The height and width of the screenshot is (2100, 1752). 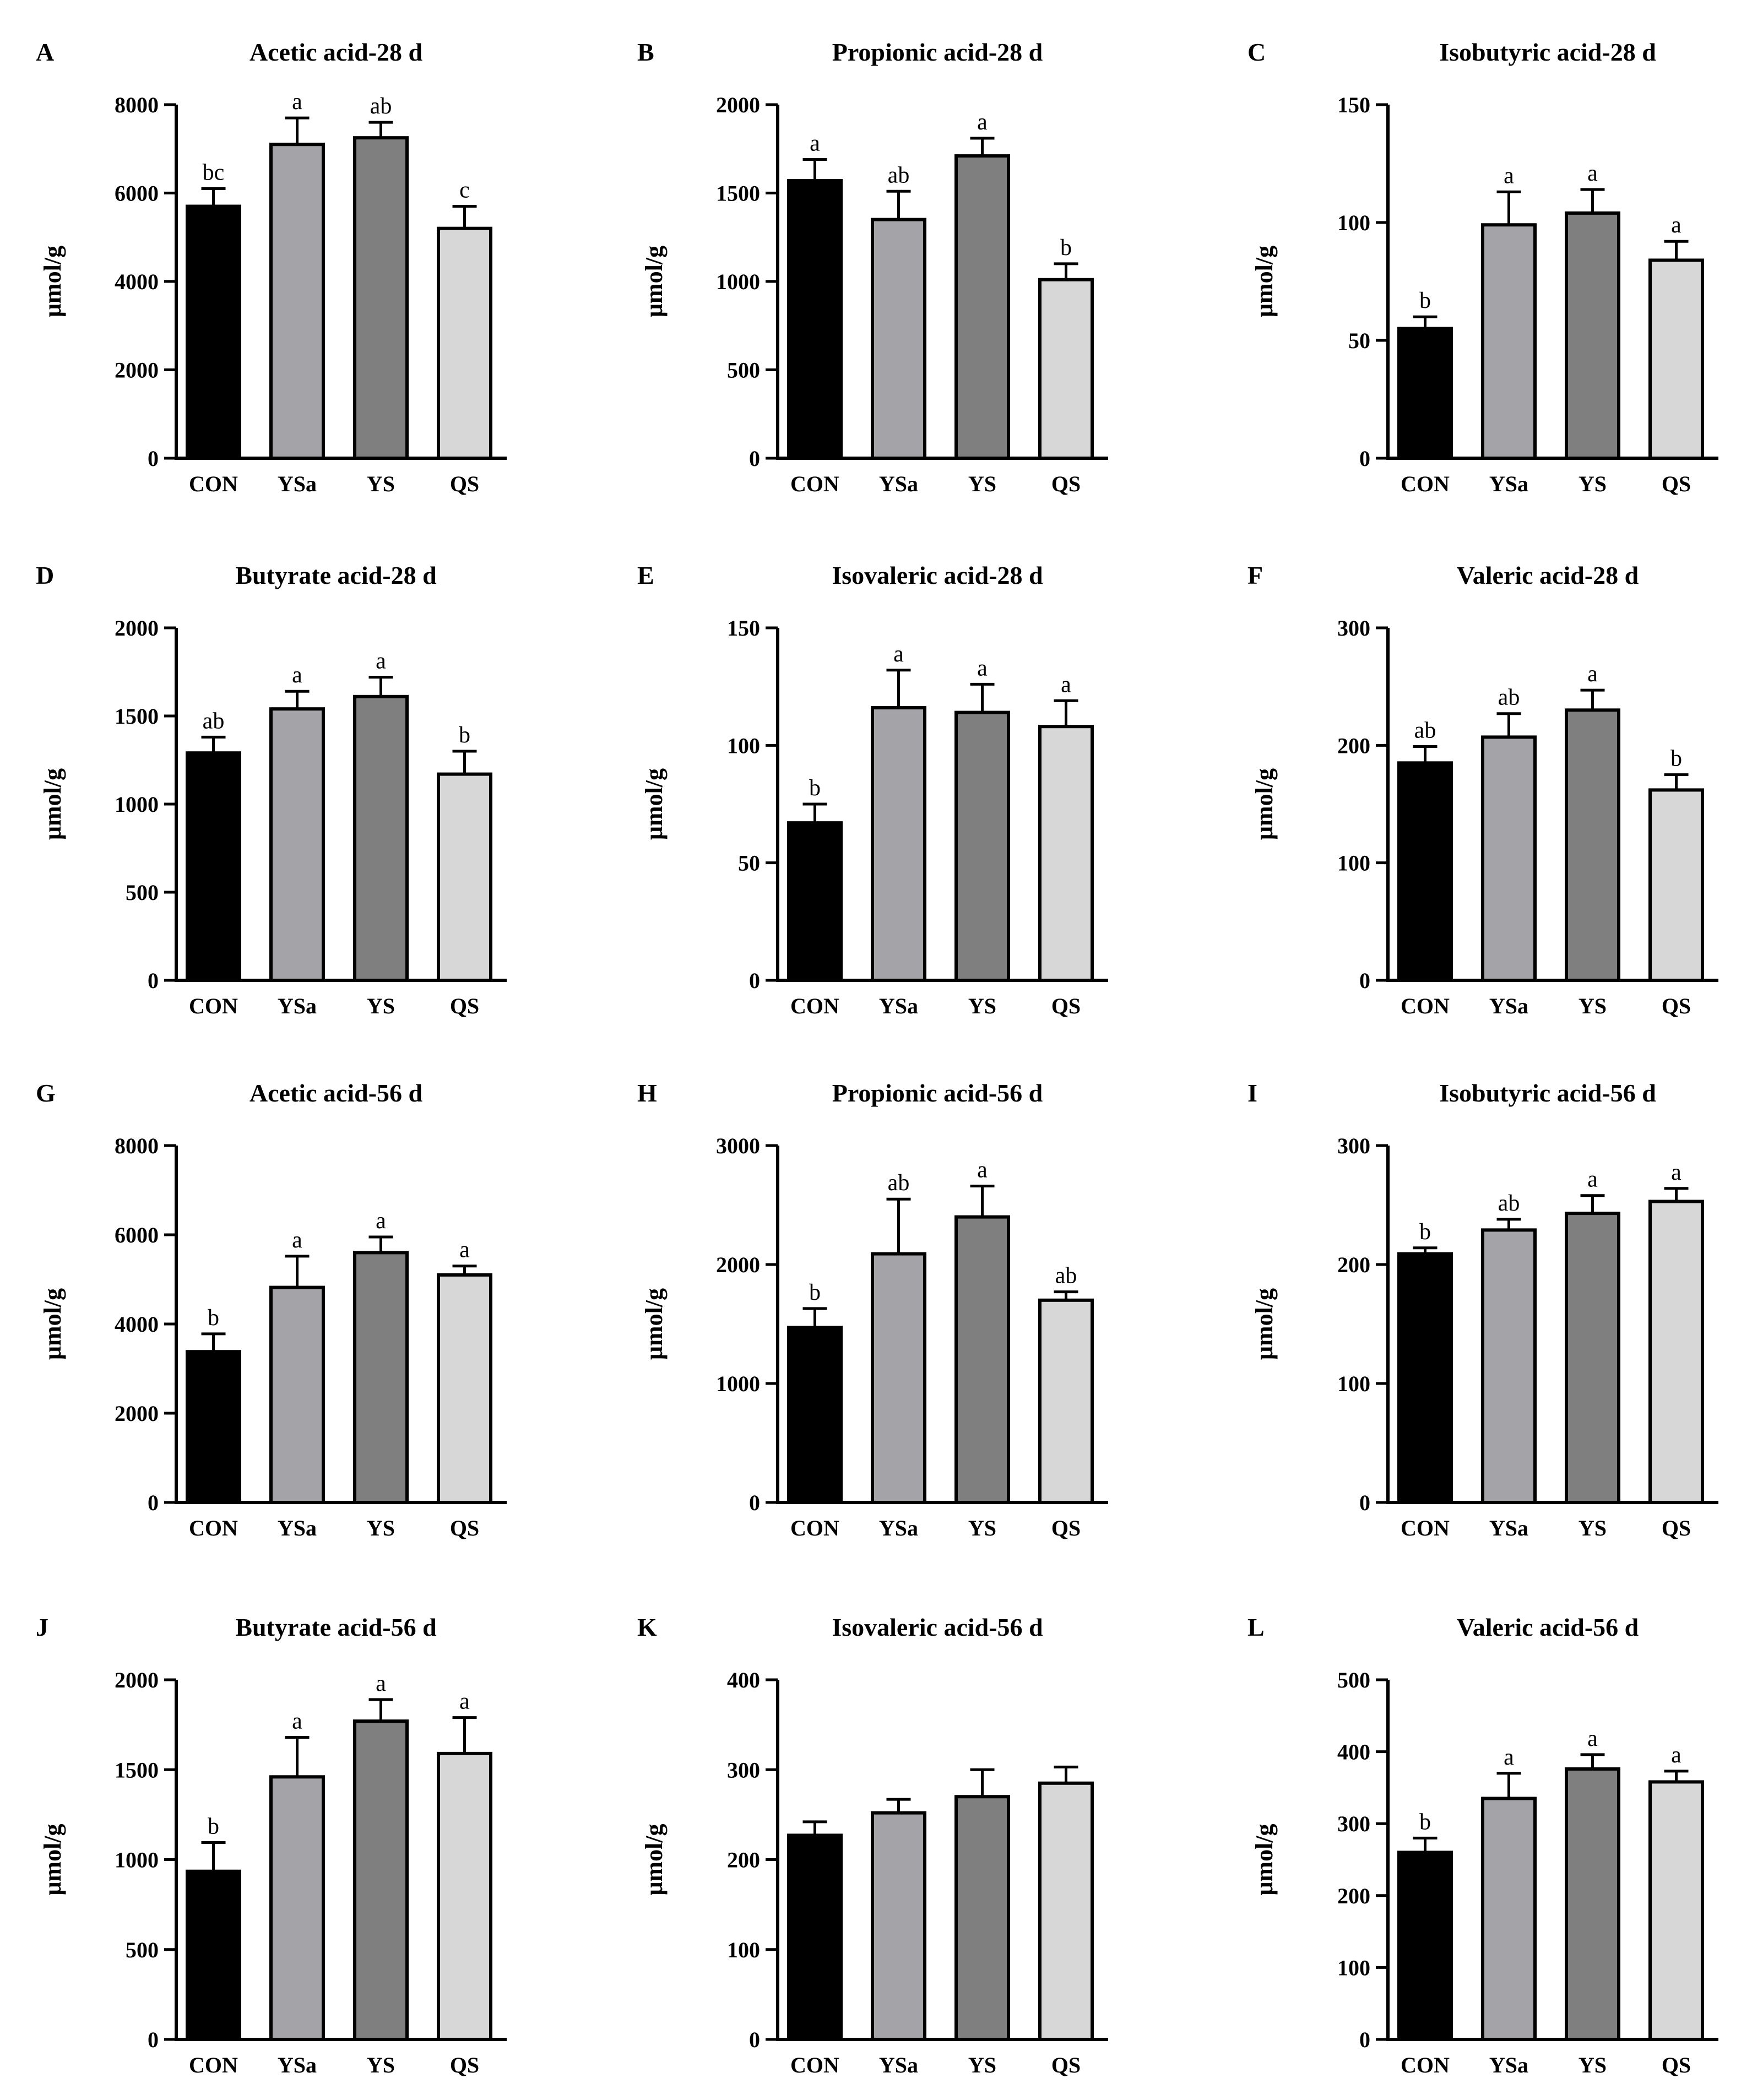 What do you see at coordinates (1548, 52) in the screenshot?
I see `panel-title: Isobutyric acid-28 d` at bounding box center [1548, 52].